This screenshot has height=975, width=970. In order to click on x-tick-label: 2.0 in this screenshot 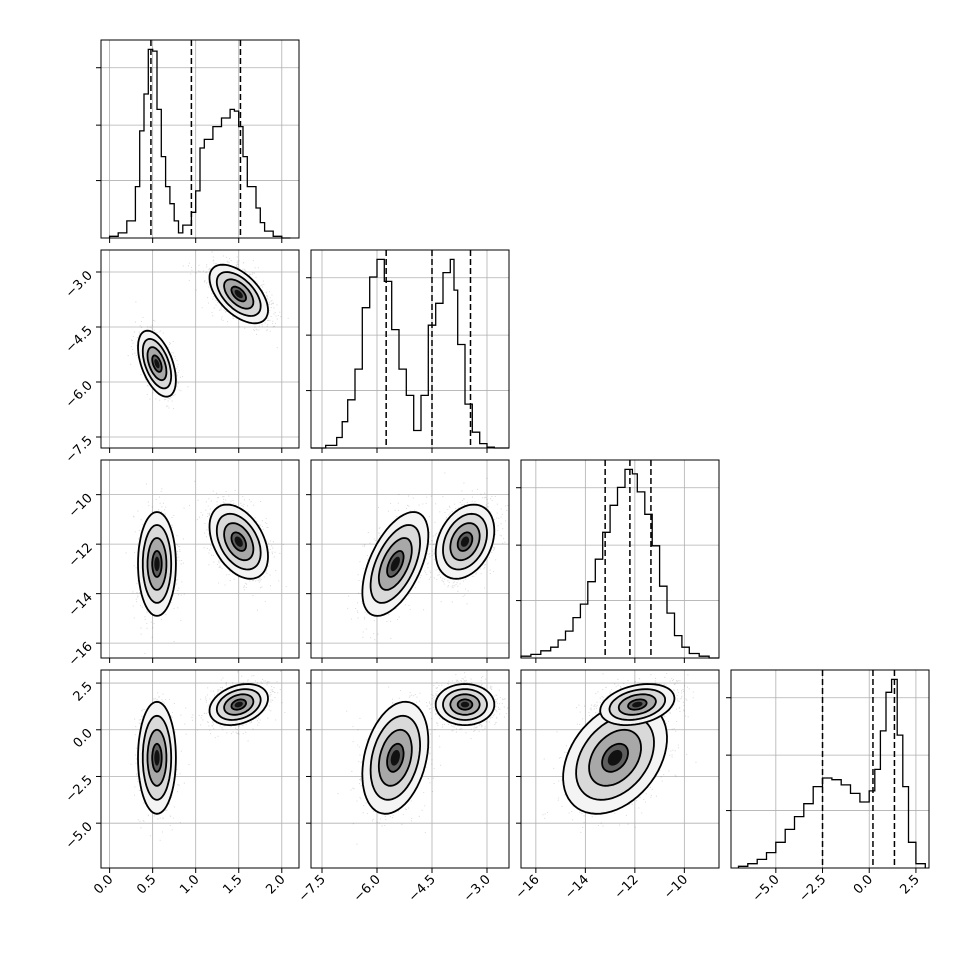, I will do `click(275, 884)`.